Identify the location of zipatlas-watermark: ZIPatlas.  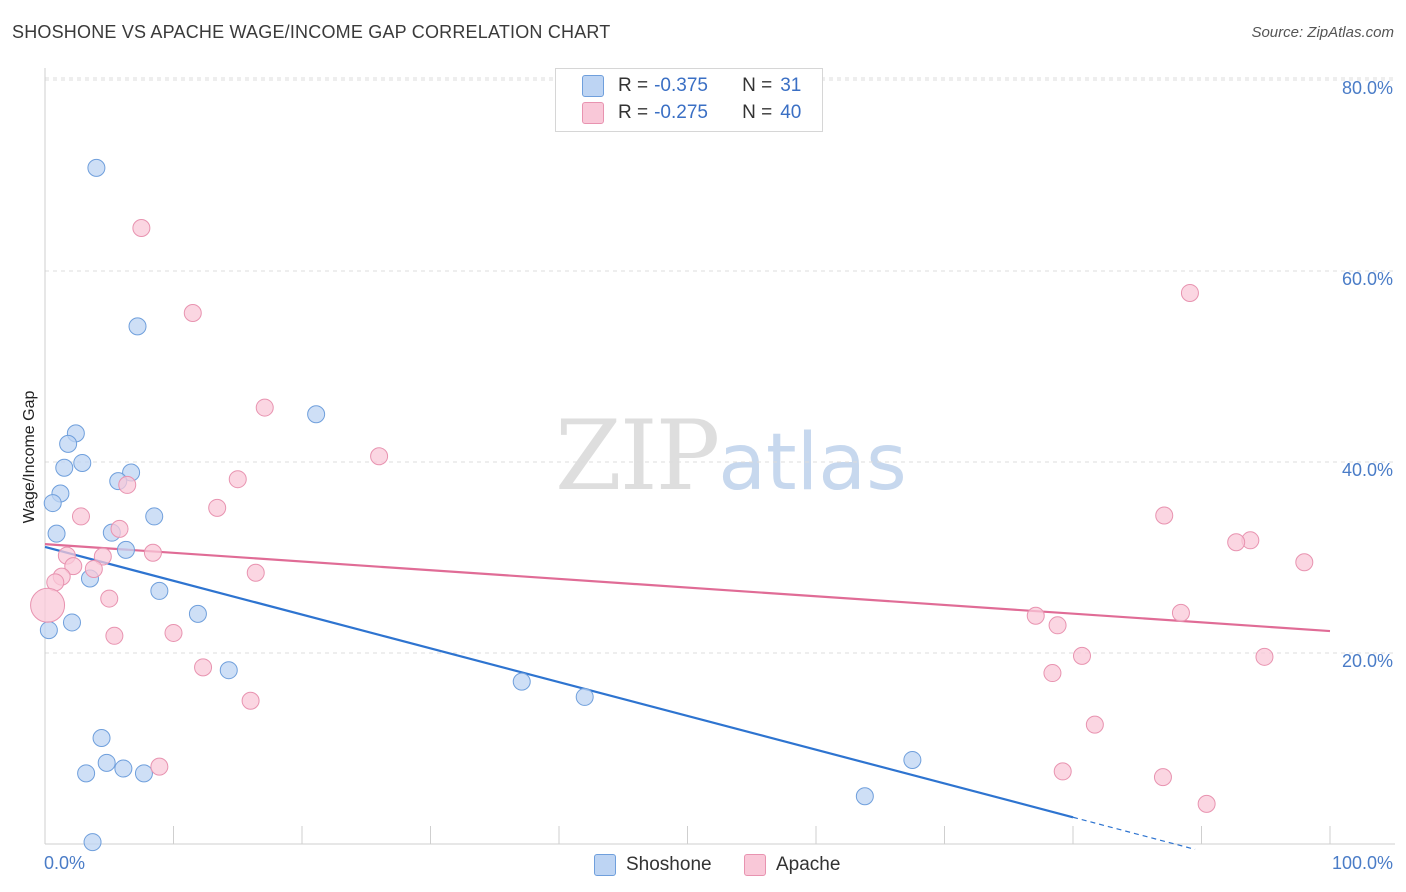
(731, 456).